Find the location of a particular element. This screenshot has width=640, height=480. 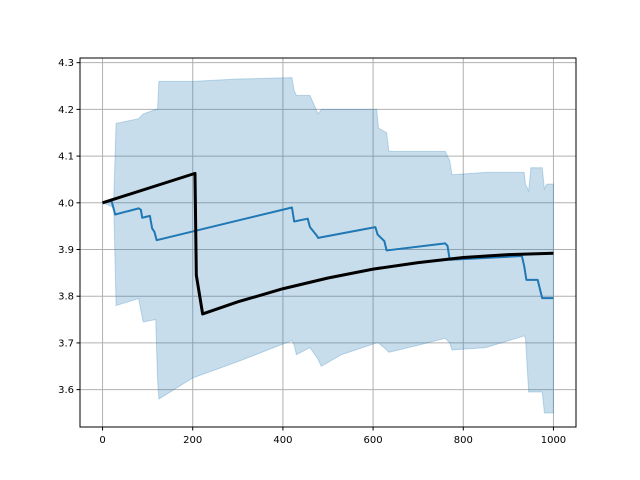

y-tick-label: 4.2 is located at coordinates (66, 110).